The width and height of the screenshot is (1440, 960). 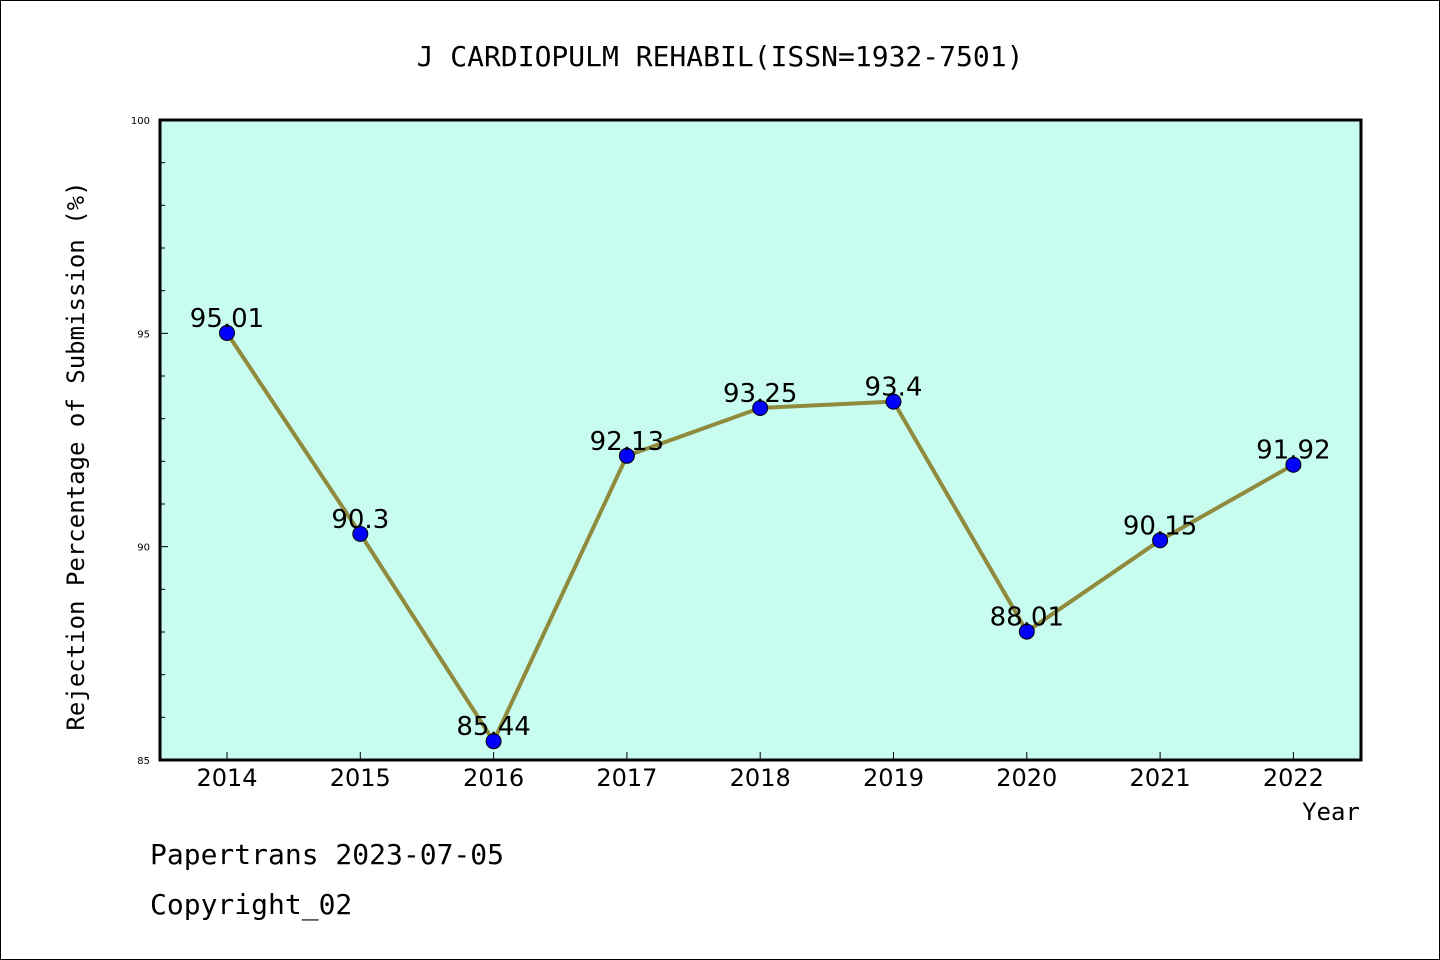 I want to click on data-label: 93.4, so click(x=894, y=388).